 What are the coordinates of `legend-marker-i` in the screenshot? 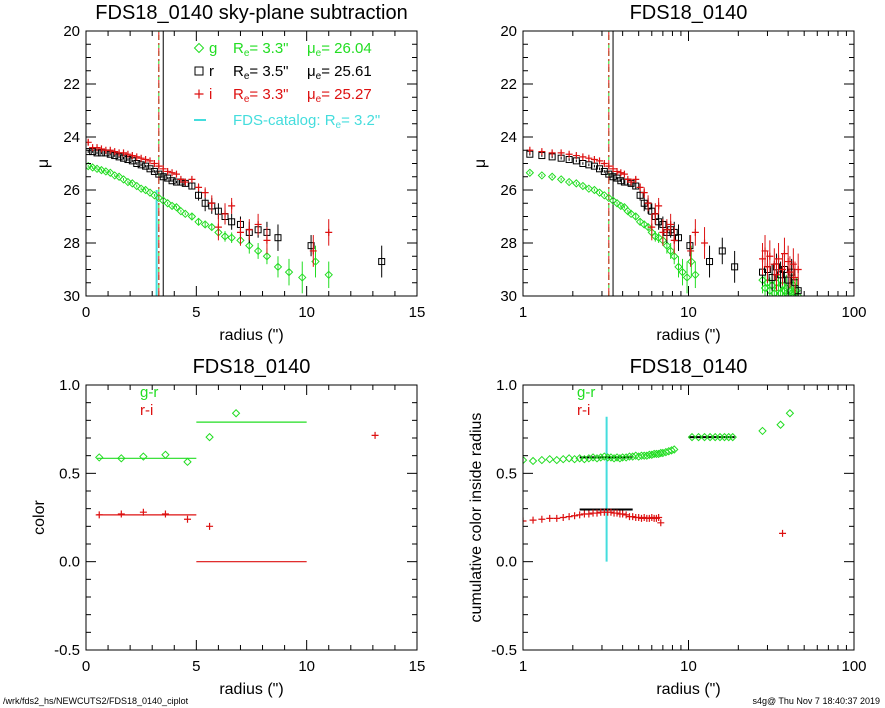 It's located at (199, 94).